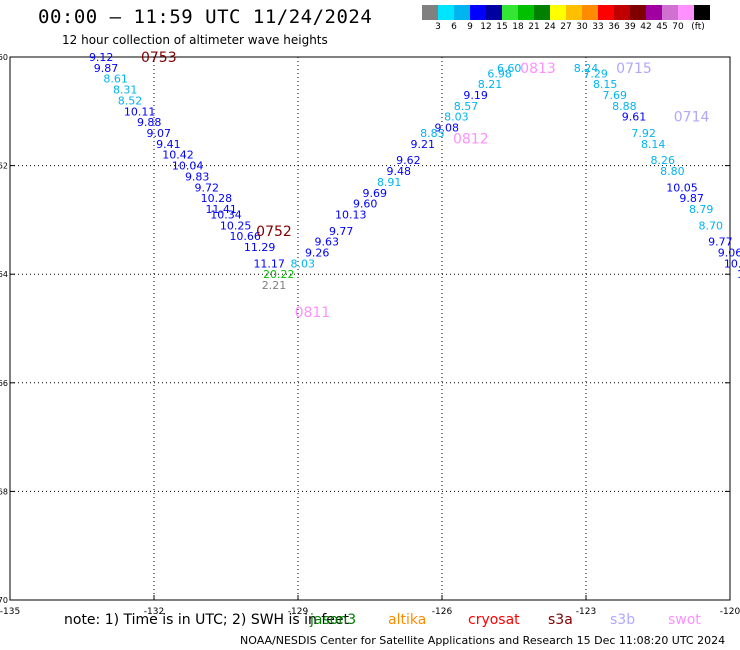 The width and height of the screenshot is (740, 650). I want to click on swh-value: 10.11, so click(140, 111).